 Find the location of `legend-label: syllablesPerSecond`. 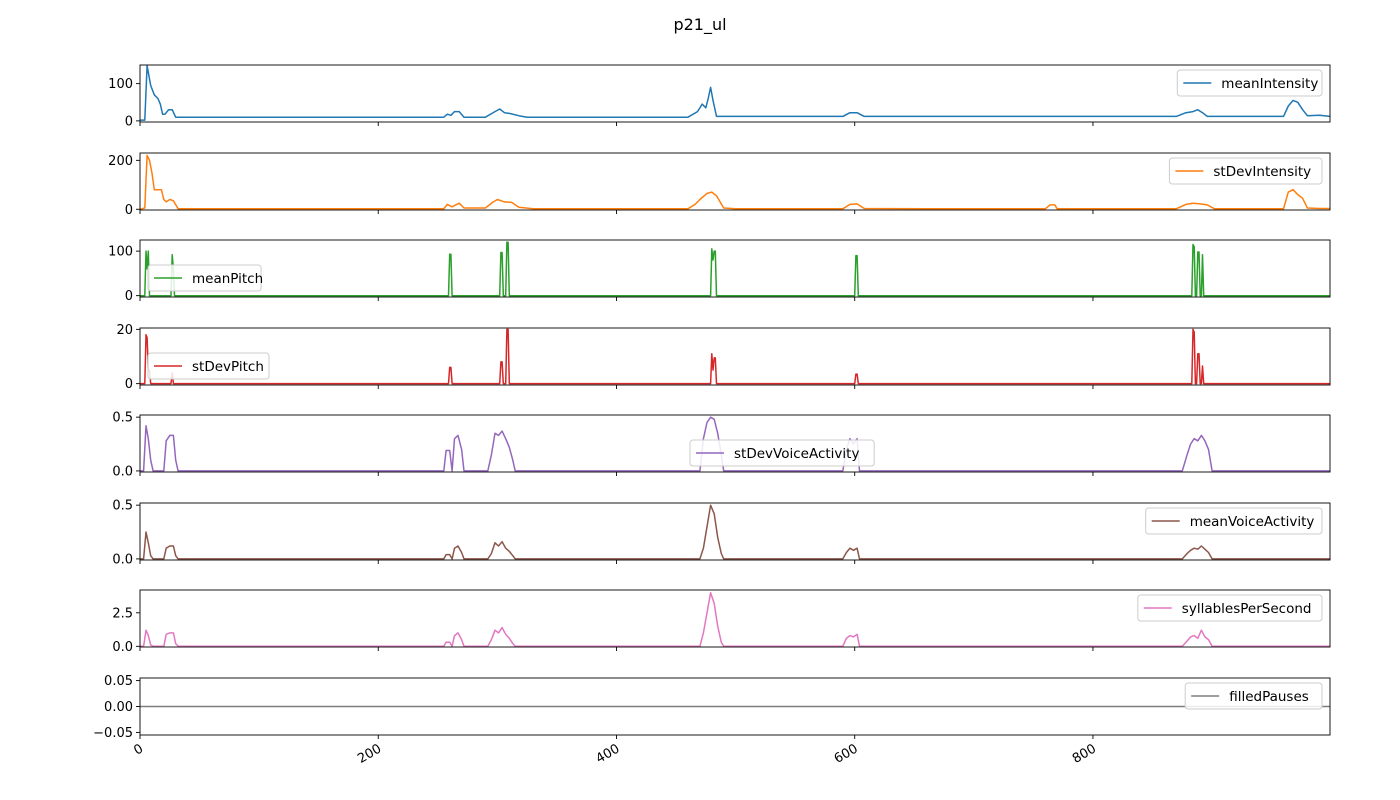

legend-label: syllablesPerSecond is located at coordinates (1247, 609).